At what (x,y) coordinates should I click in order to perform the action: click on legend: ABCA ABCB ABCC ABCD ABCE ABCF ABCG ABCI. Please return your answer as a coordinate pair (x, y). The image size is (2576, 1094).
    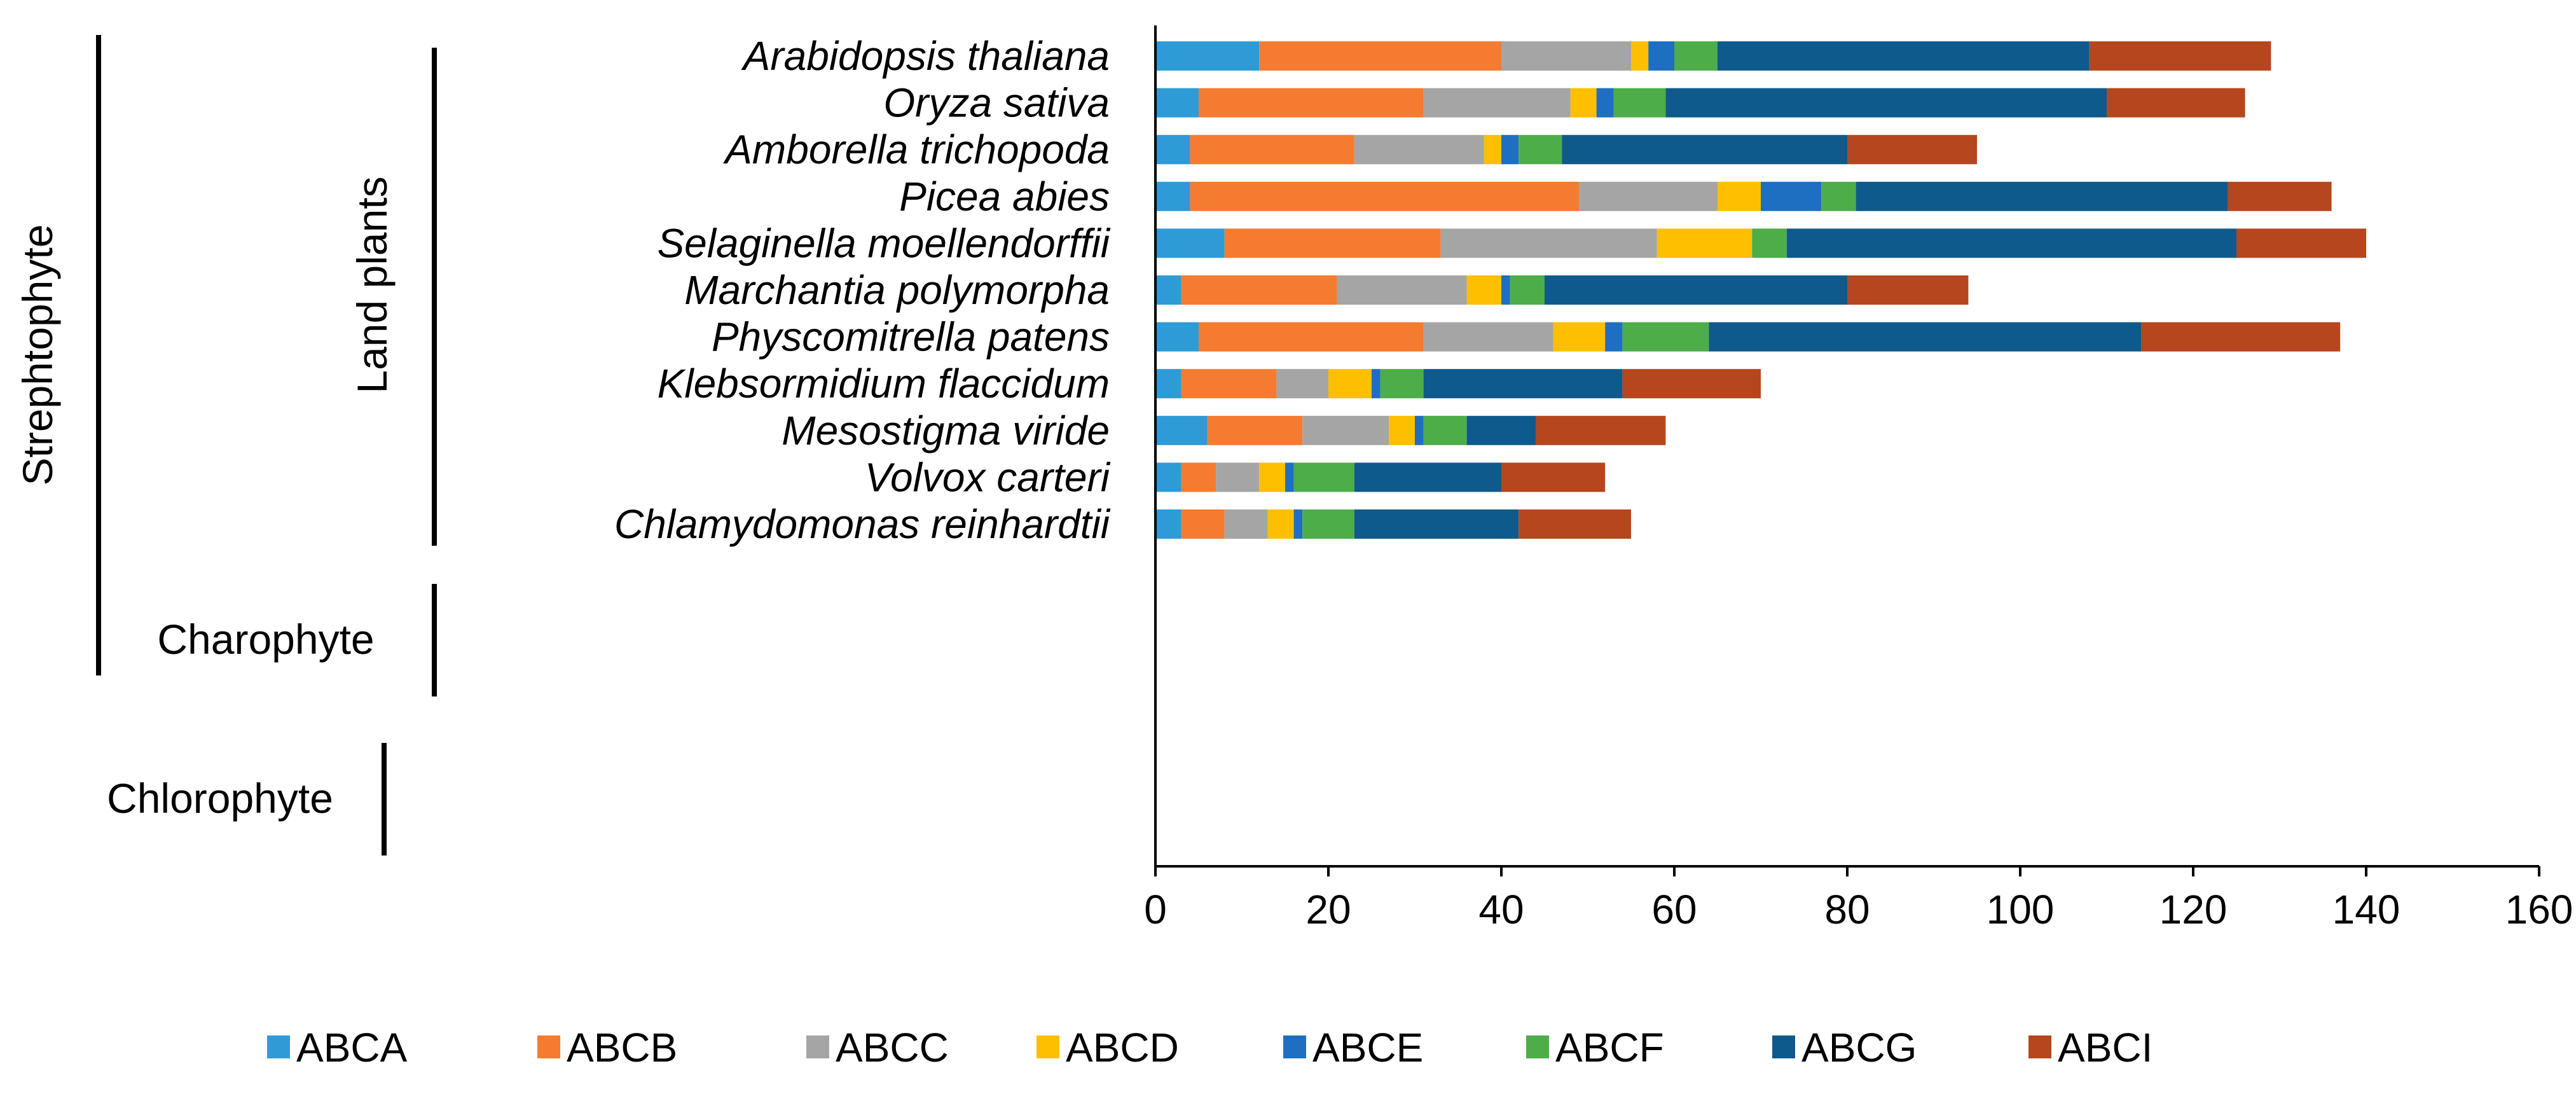
    Looking at the image, I should click on (1209, 1047).